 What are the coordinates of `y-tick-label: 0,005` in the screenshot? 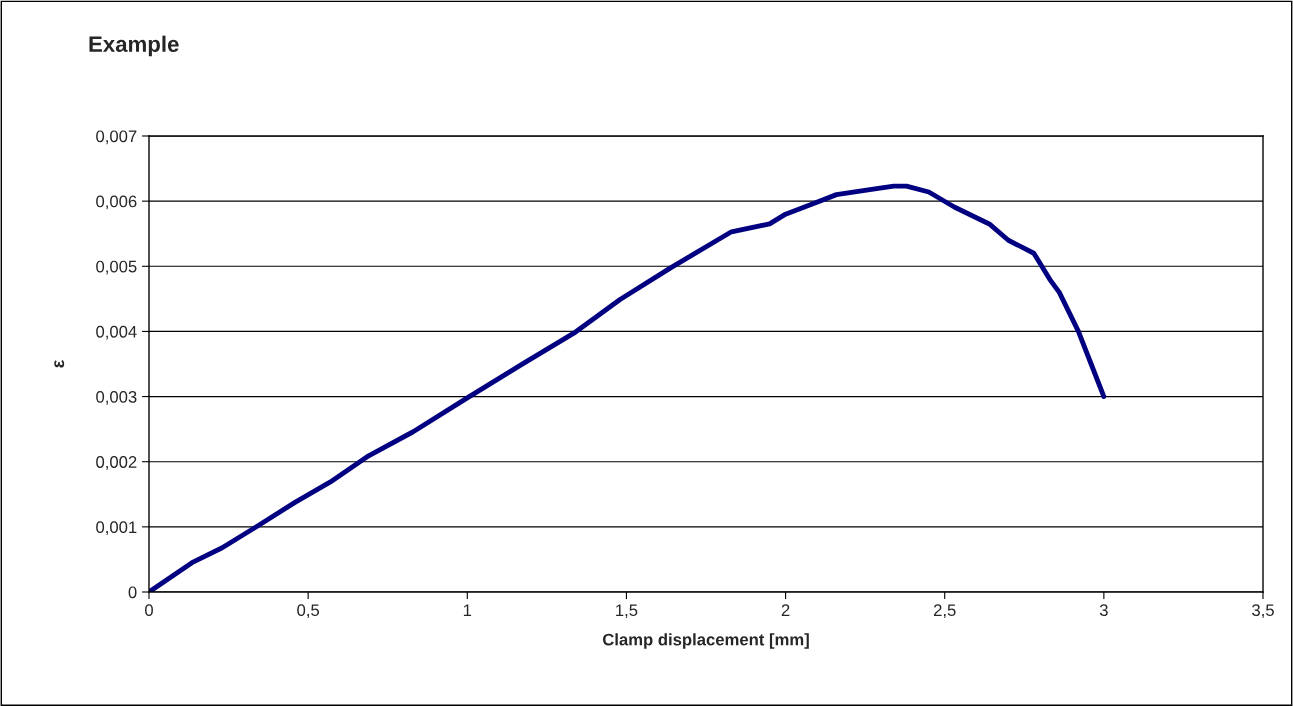 It's located at (116, 267).